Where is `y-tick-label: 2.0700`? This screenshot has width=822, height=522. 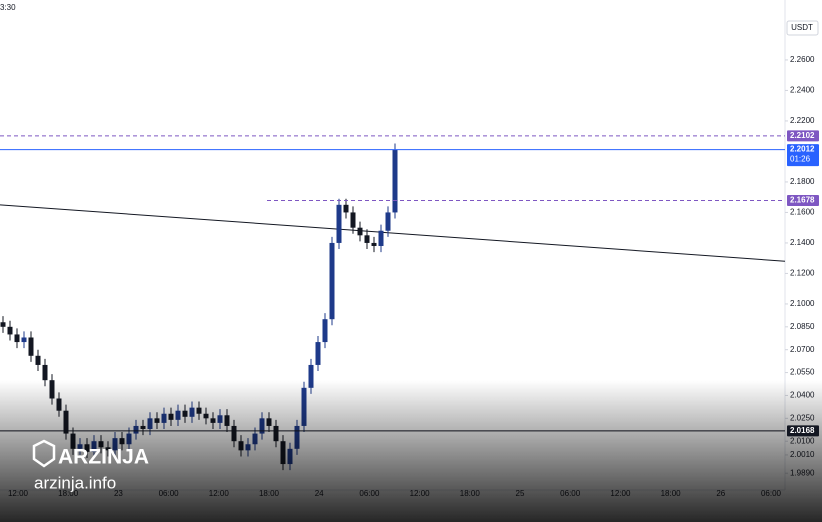
y-tick-label: 2.0700 is located at coordinates (802, 349).